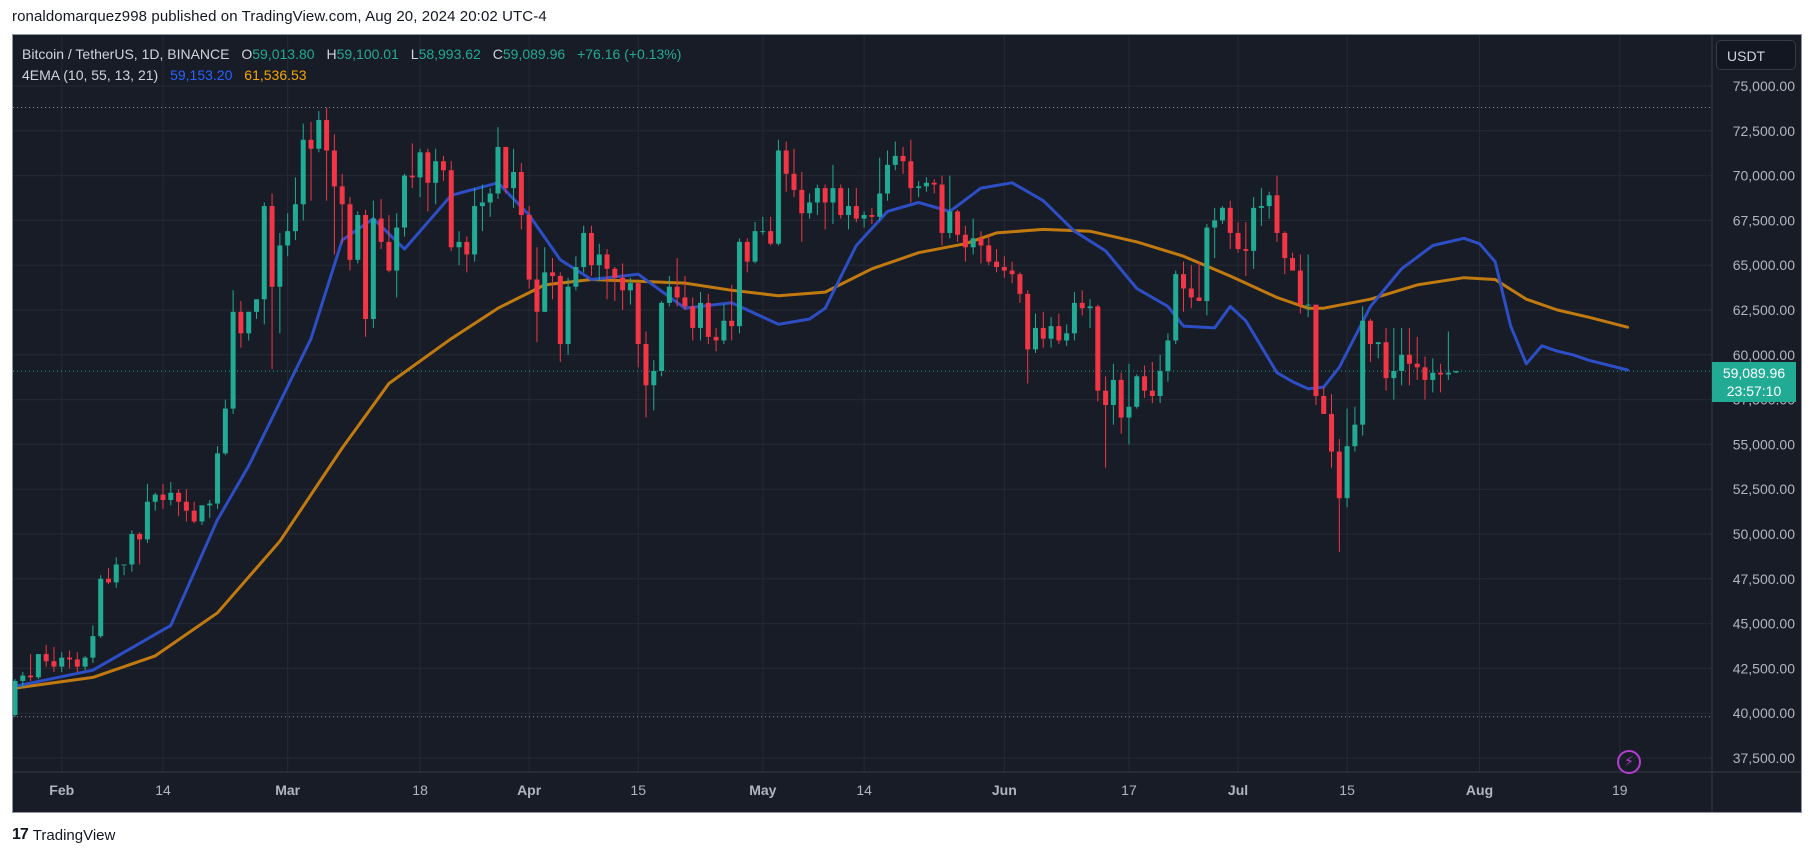 The width and height of the screenshot is (1815, 858). I want to click on price-tick-label: 52,500.00, so click(1764, 489).